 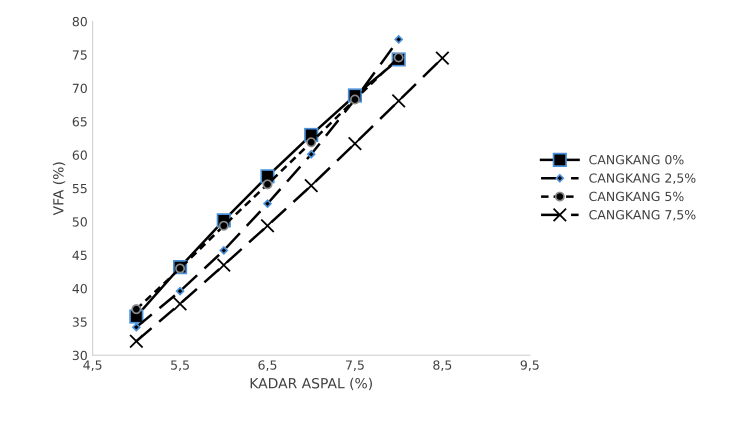 I want to click on y-tick-label: 75, so click(x=79, y=55).